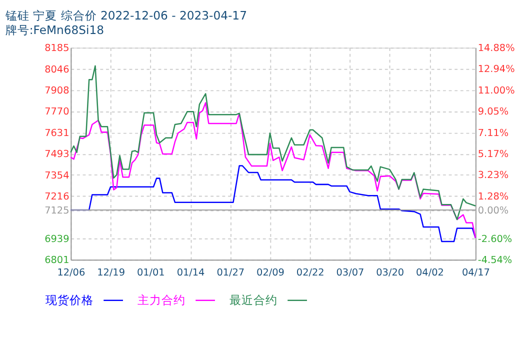 The image size is (520, 350). I want to click on x-tick-label: 01/14, so click(190, 273).